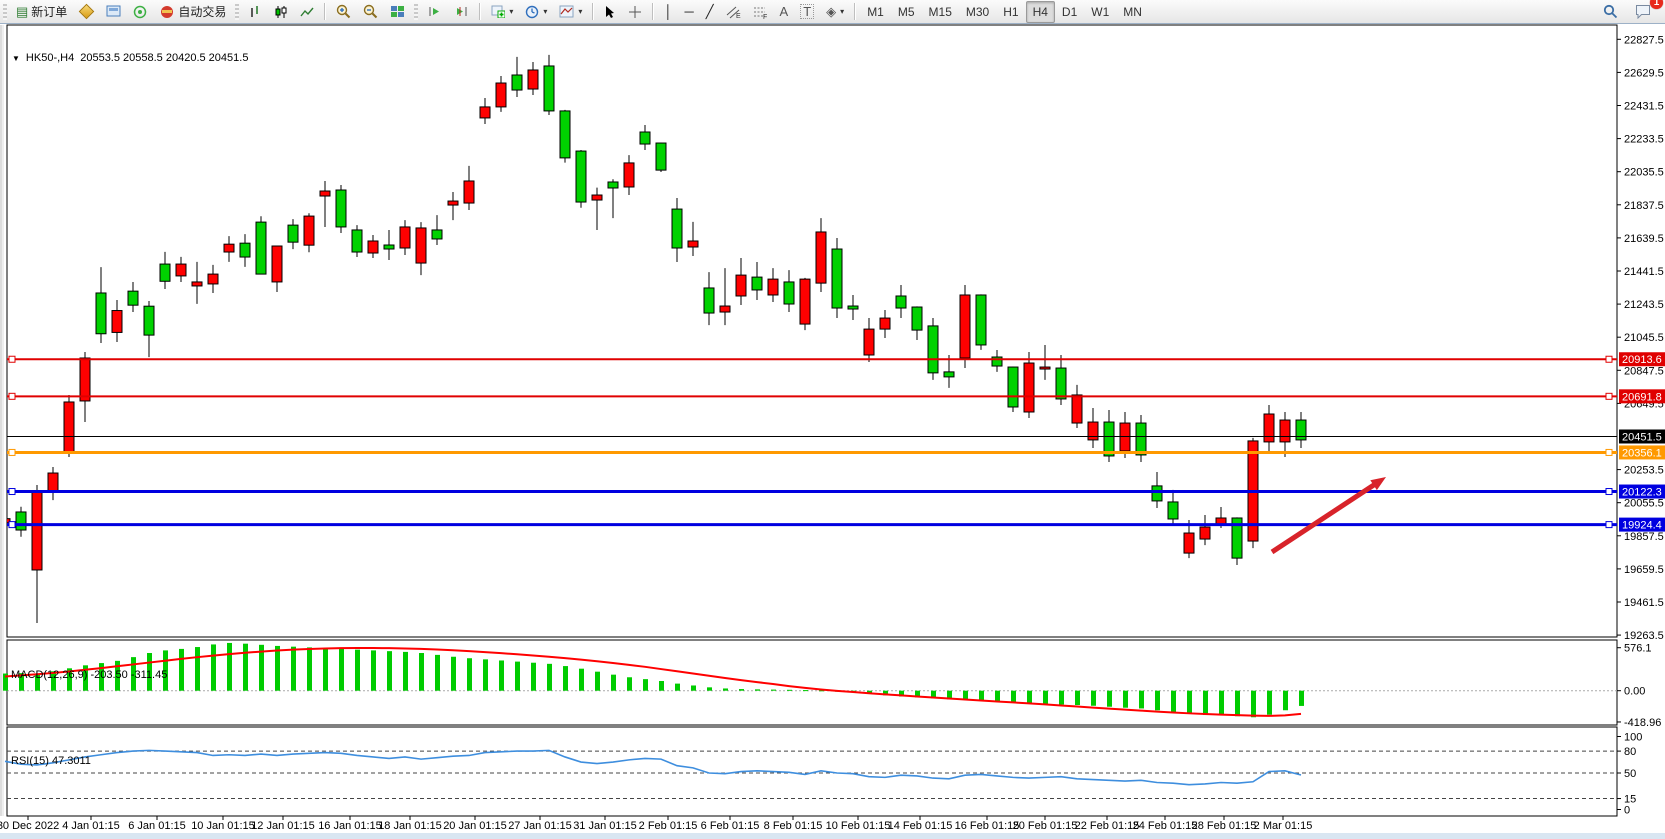  I want to click on equidistant-channel-button: E, so click(733, 12).